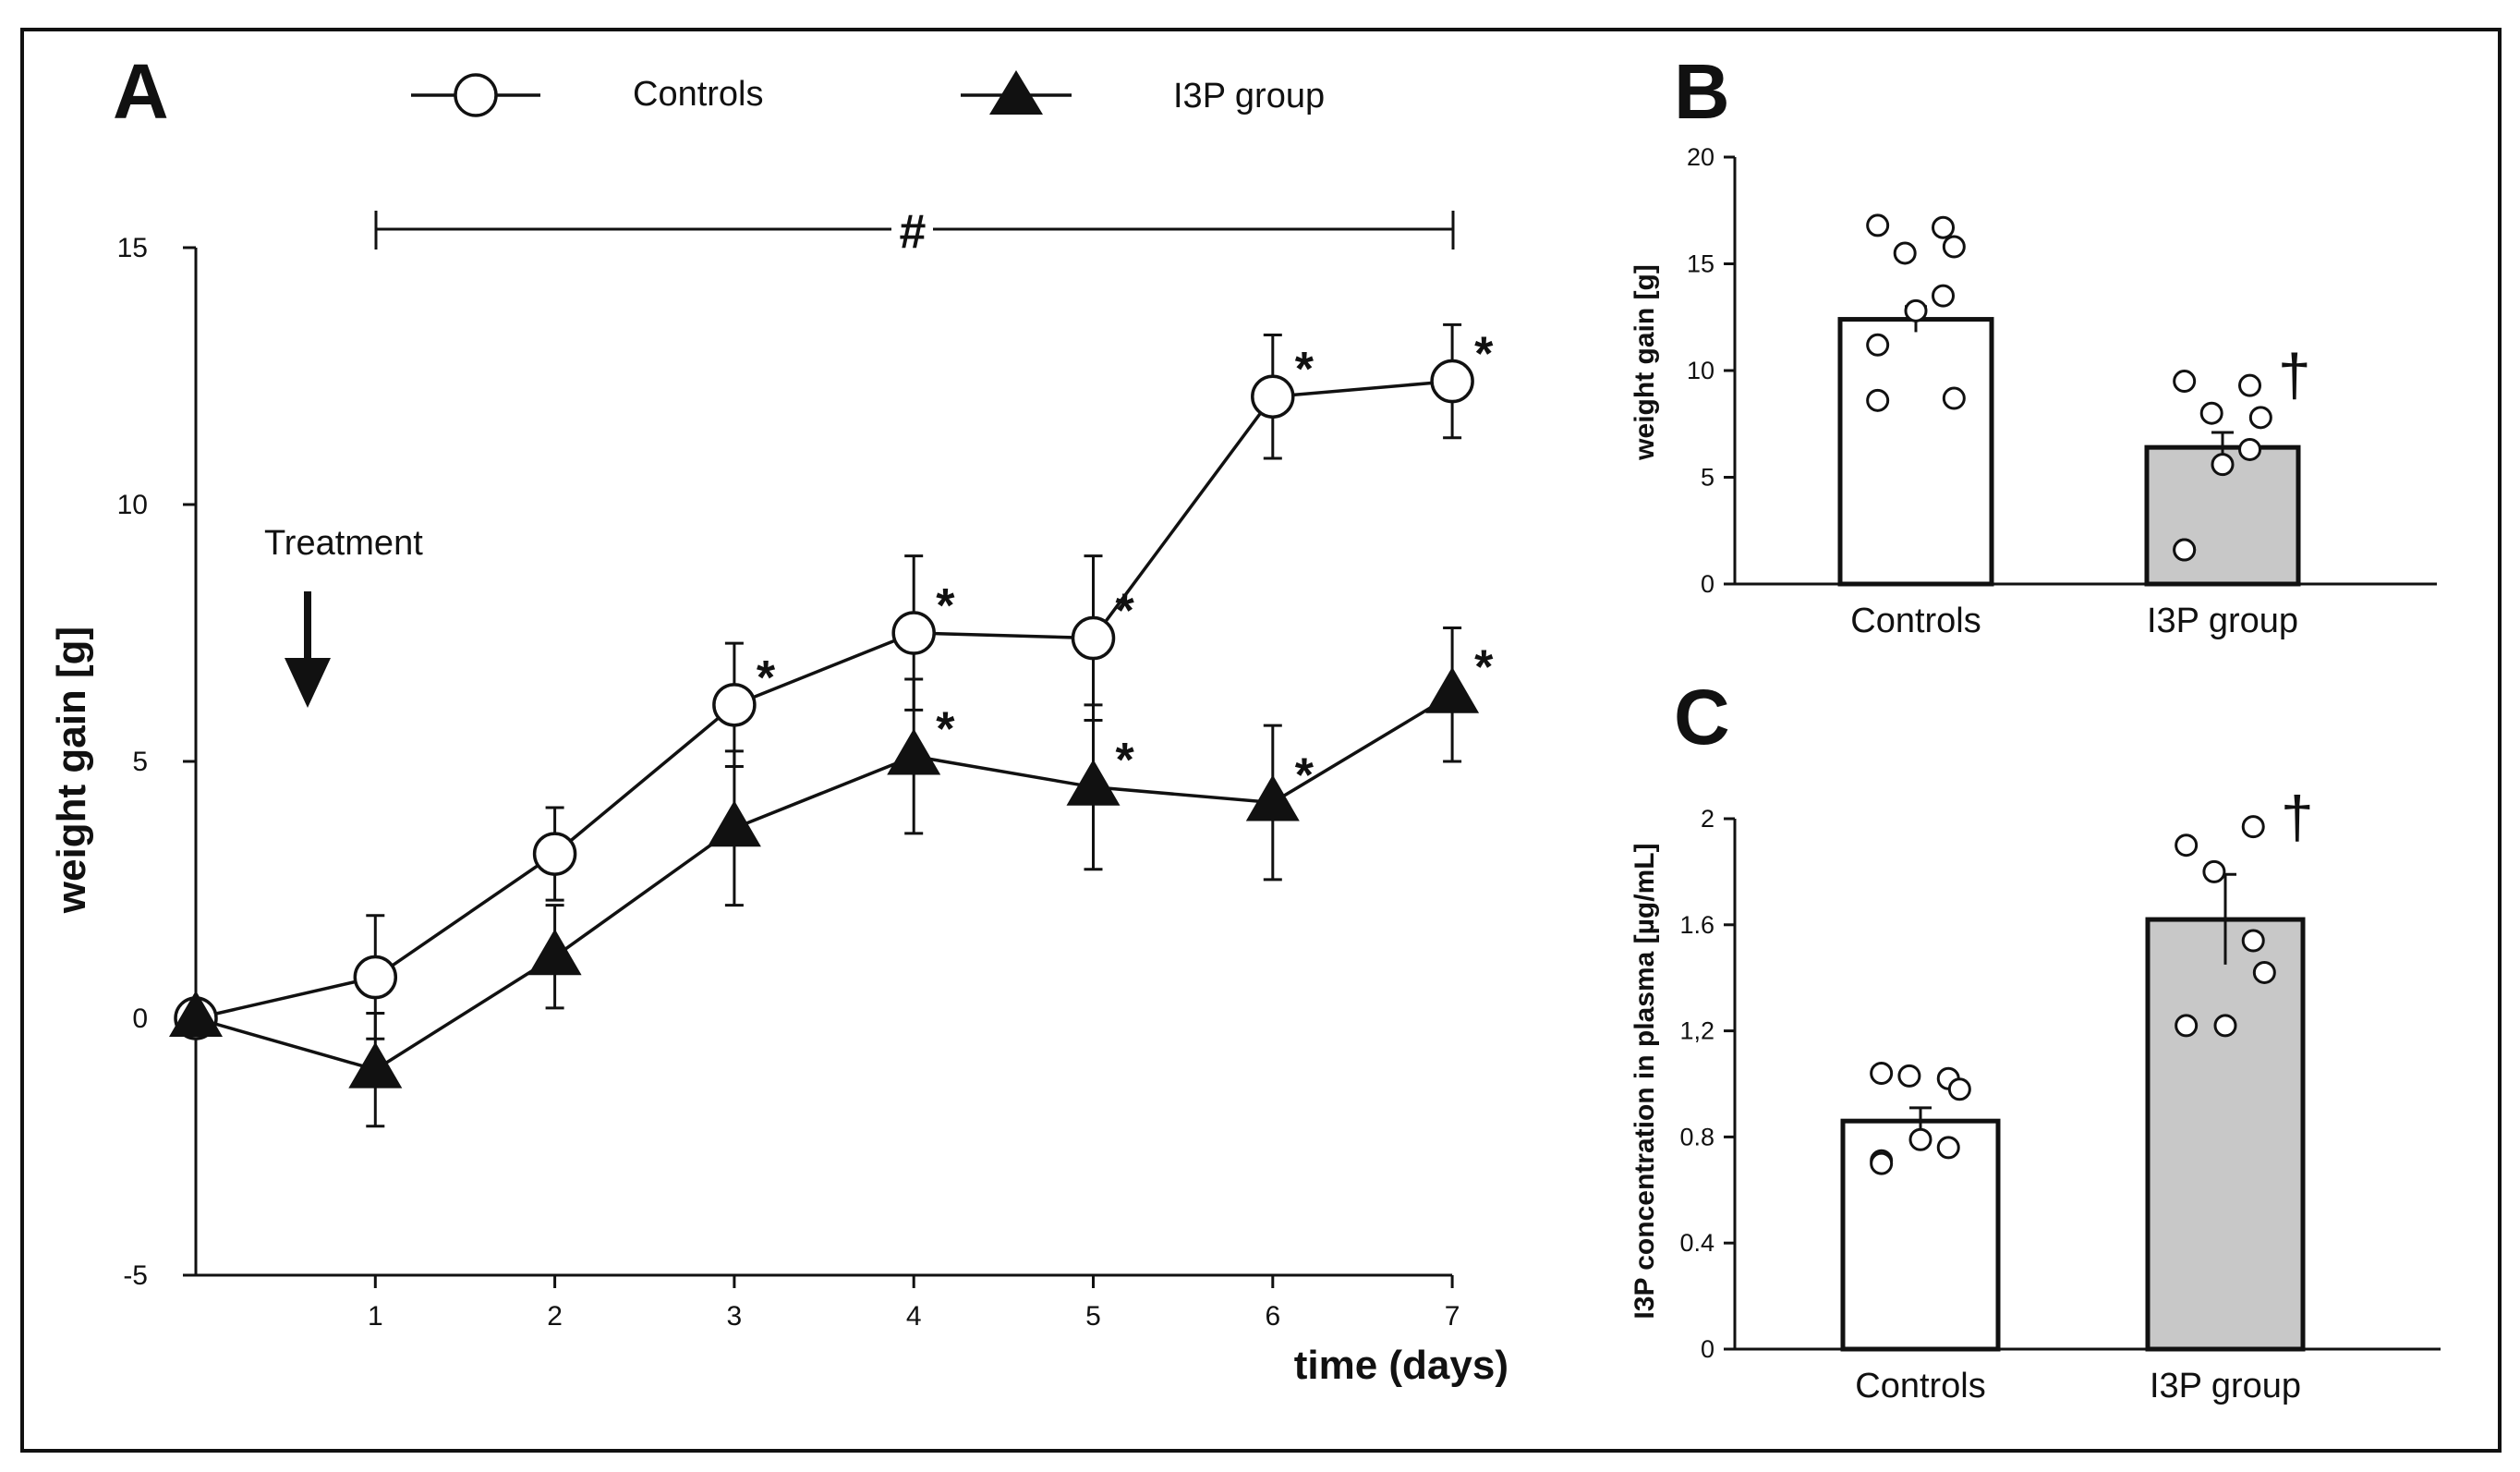  What do you see at coordinates (141, 91) in the screenshot?
I see `panel-letter-a: A` at bounding box center [141, 91].